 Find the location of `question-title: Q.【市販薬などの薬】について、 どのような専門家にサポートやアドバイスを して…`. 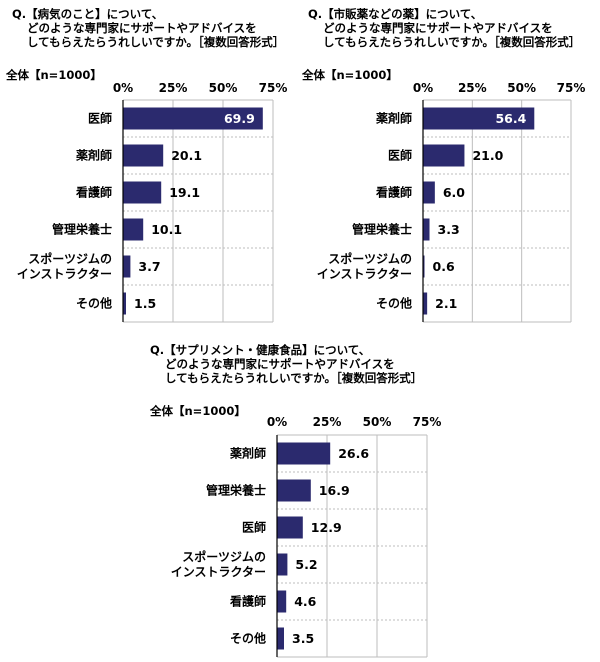

question-title: Q.【市販薬などの薬】について、 どのような専門家にサポートやアドバイスを して… is located at coordinates (444, 28).